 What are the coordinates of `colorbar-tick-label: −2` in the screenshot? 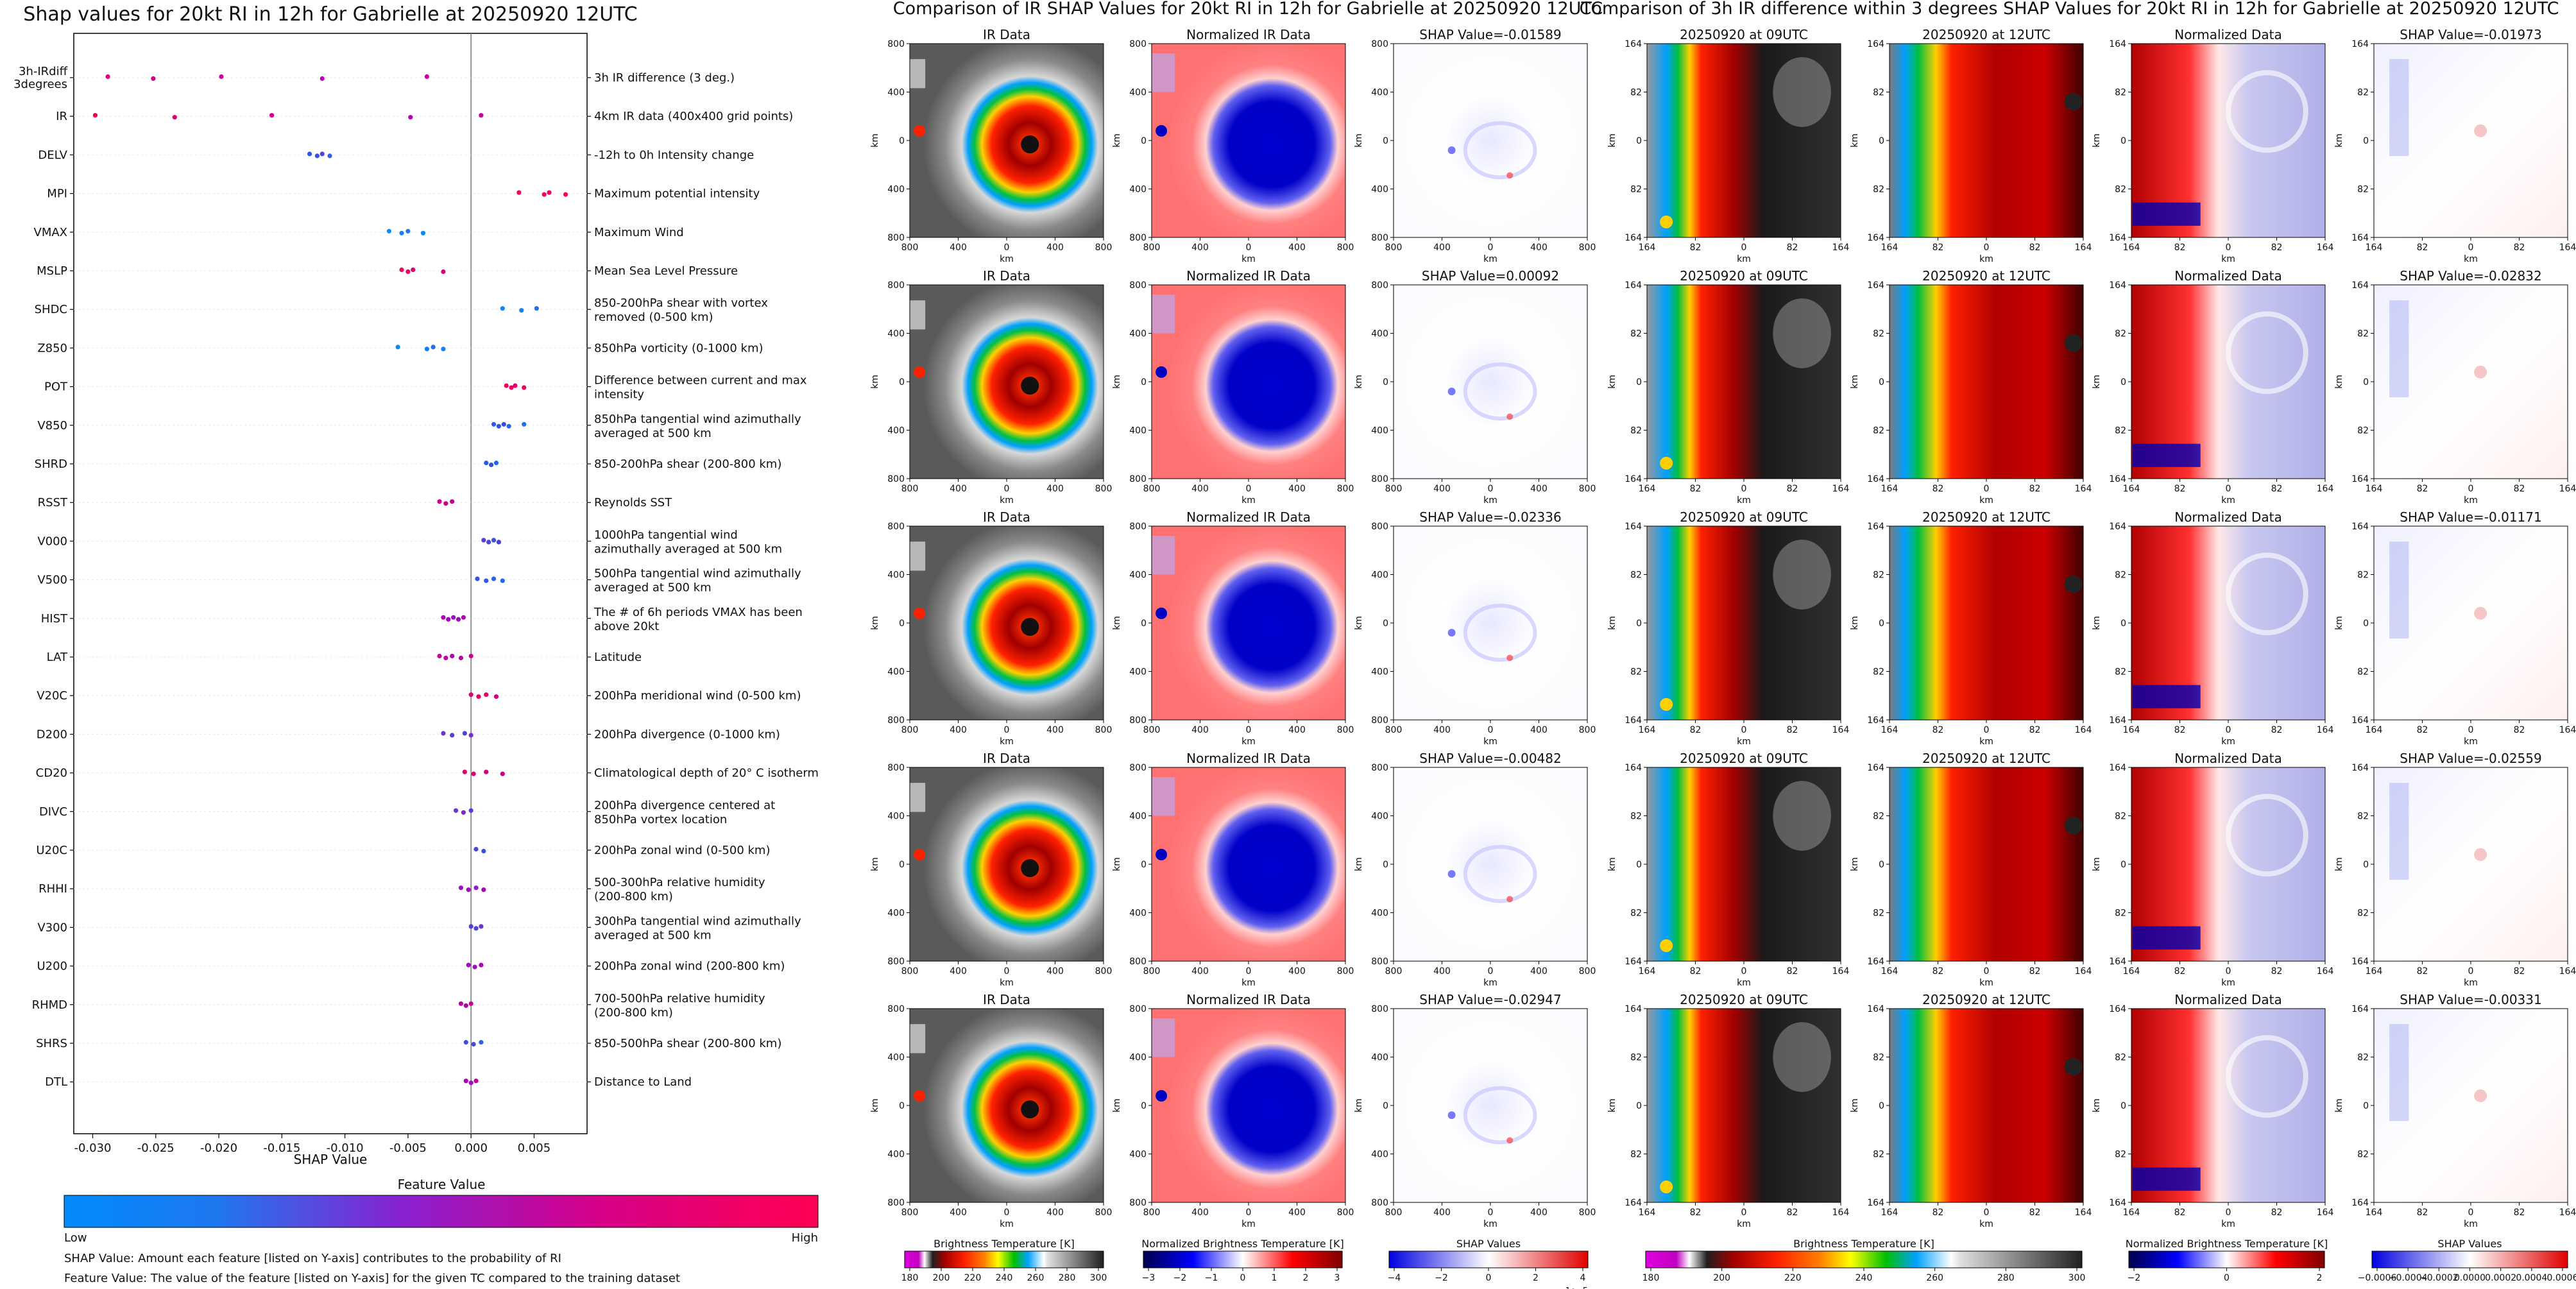 It's located at (1442, 1278).